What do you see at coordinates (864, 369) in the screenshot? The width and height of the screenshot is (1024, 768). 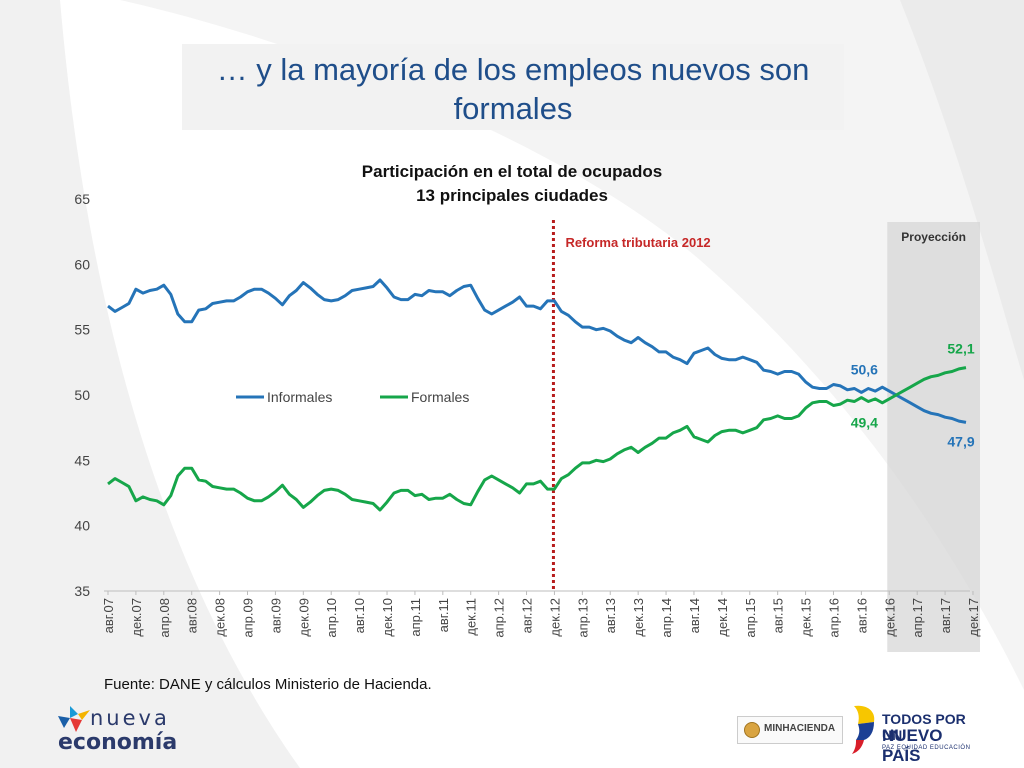 I see `informales-marked-label: 50,6` at bounding box center [864, 369].